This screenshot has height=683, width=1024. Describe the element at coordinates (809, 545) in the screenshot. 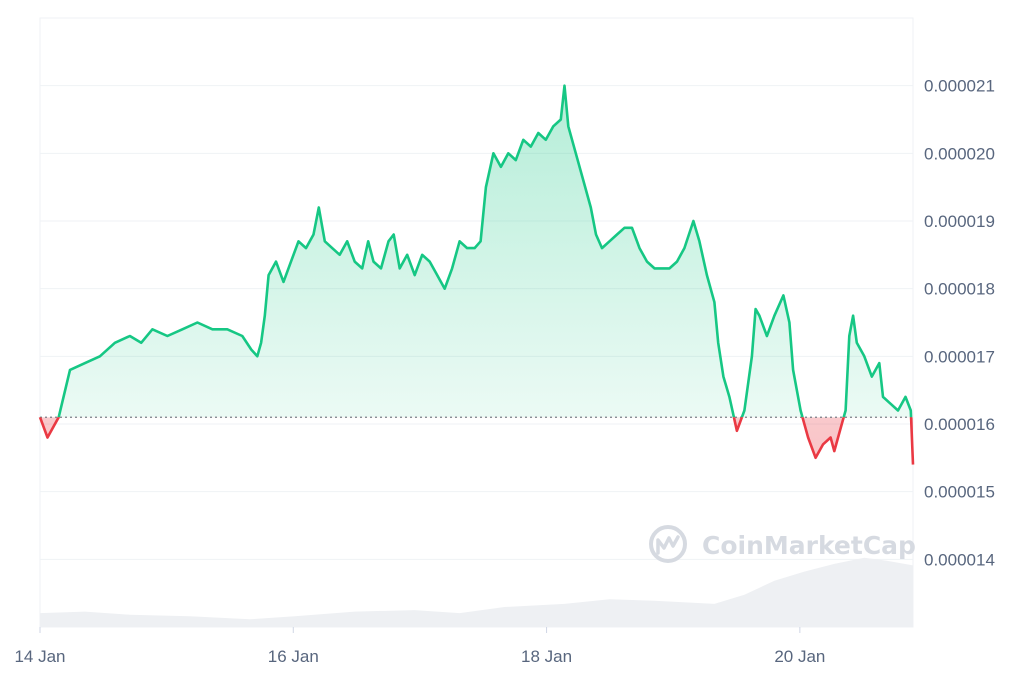

I see `watermark-text: CoinMarketCap` at that location.